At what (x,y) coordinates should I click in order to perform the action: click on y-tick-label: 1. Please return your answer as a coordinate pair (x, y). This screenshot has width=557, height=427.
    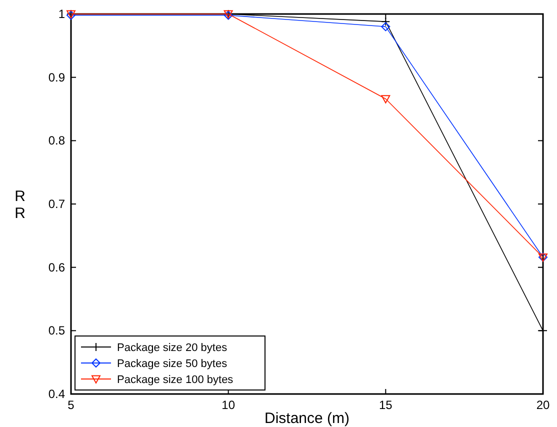
    Looking at the image, I should click on (62, 14).